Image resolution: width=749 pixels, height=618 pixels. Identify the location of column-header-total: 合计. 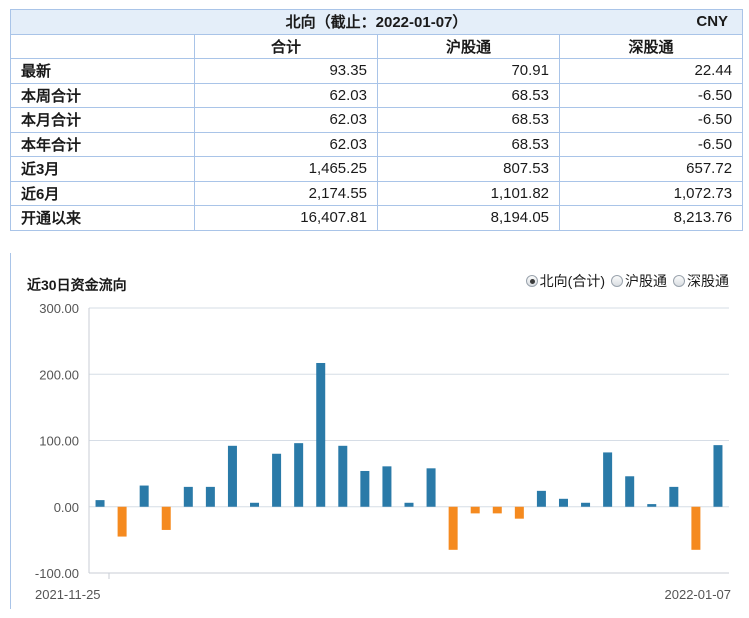
(286, 46).